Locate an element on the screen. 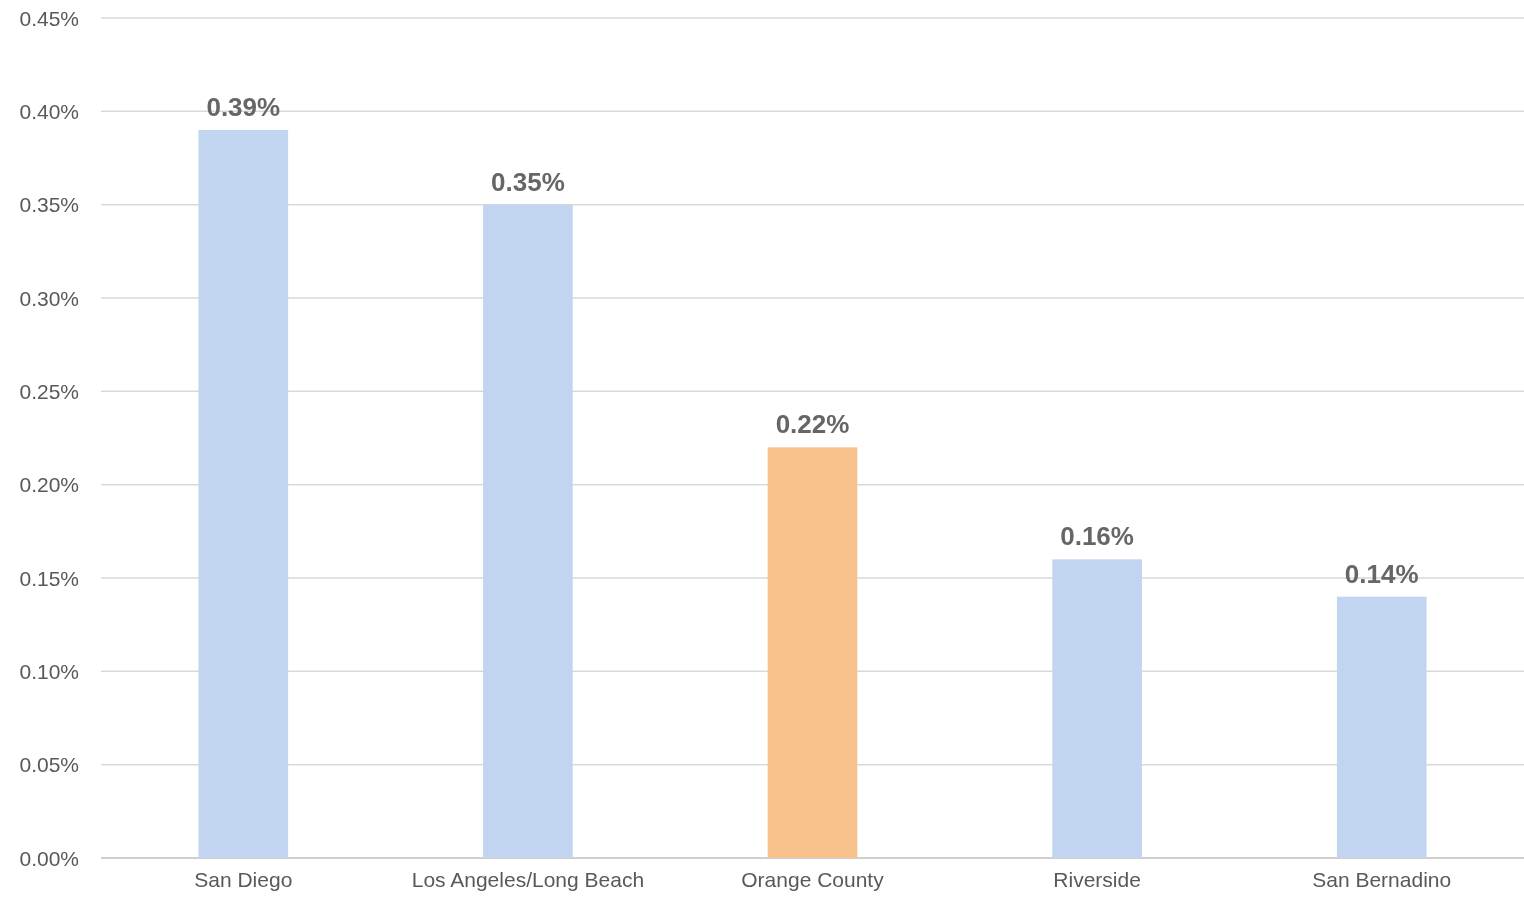  x-tick-label: Orange County is located at coordinates (813, 879).